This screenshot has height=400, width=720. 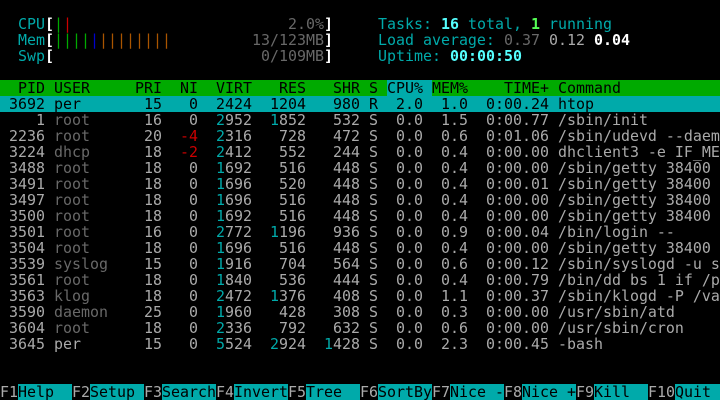 What do you see at coordinates (333, 392) in the screenshot?
I see `fkey-tree-button: Tree` at bounding box center [333, 392].